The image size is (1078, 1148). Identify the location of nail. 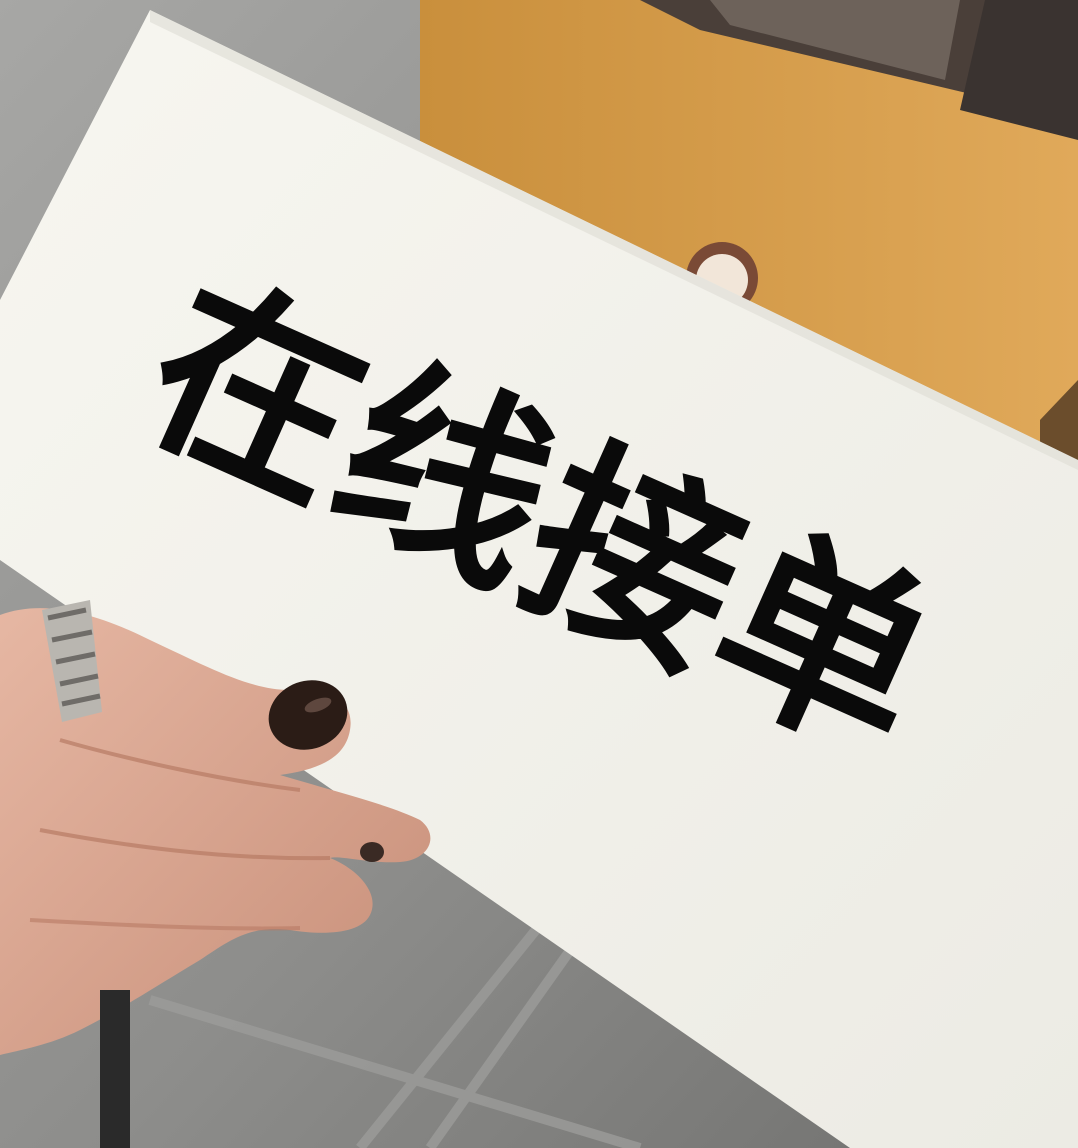
(308, 715).